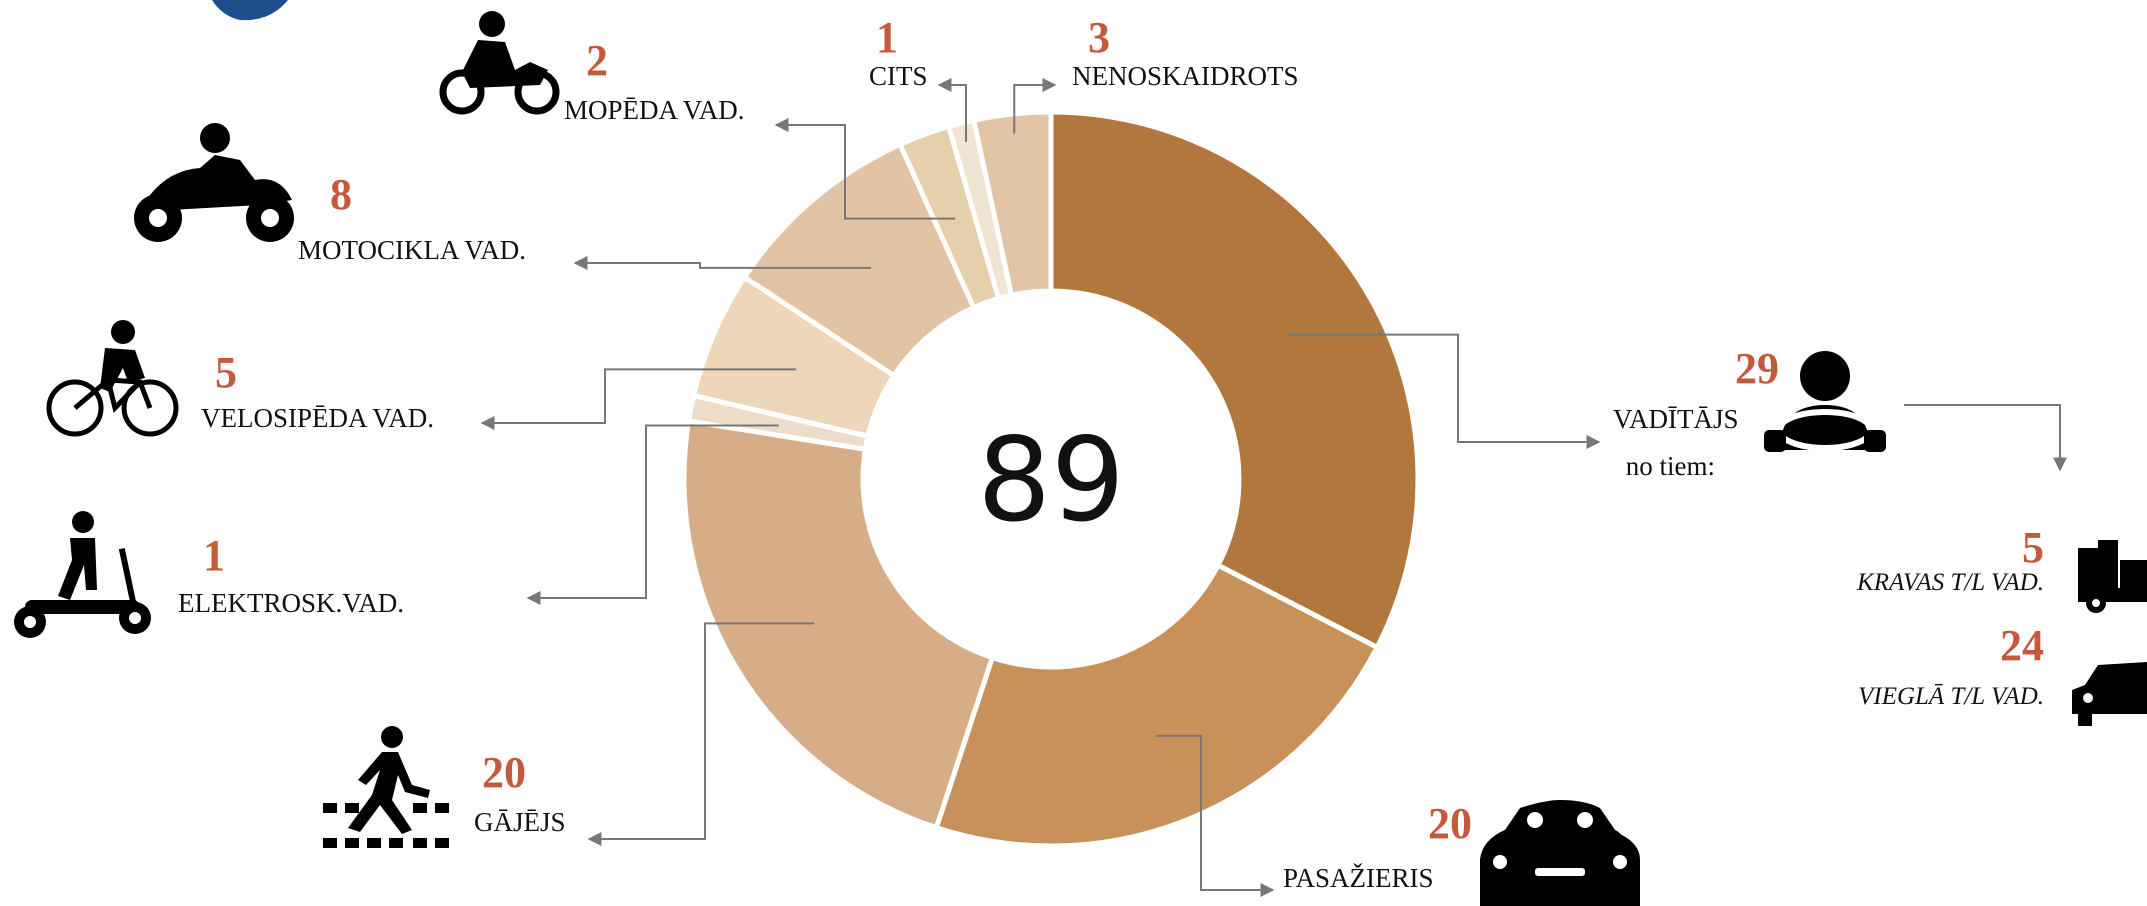  What do you see at coordinates (412, 250) in the screenshot?
I see `category-label: MOTOCIKLA VAD.` at bounding box center [412, 250].